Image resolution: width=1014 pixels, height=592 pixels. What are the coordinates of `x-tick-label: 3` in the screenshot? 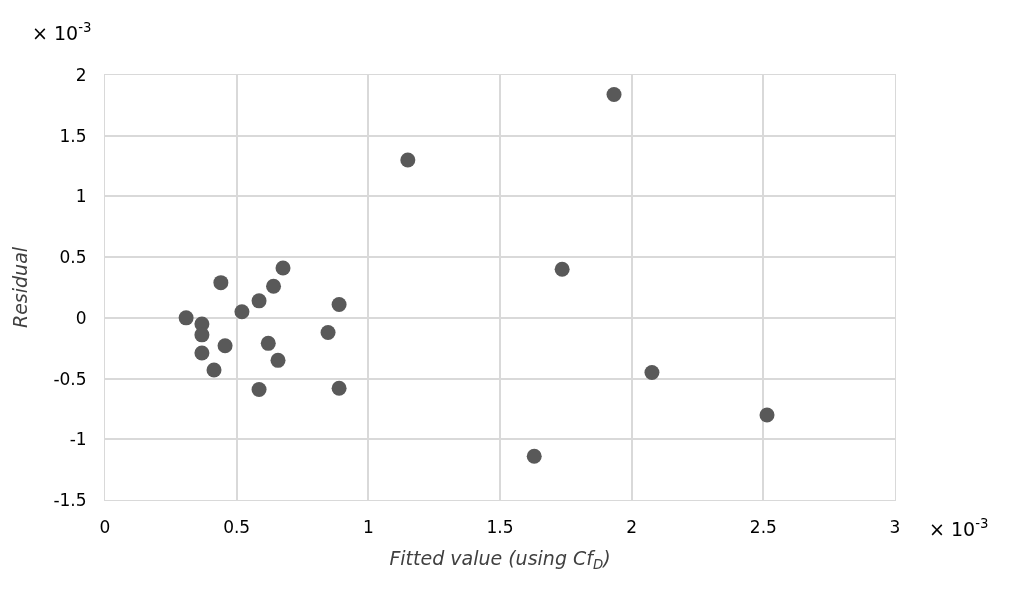 It's located at (895, 527).